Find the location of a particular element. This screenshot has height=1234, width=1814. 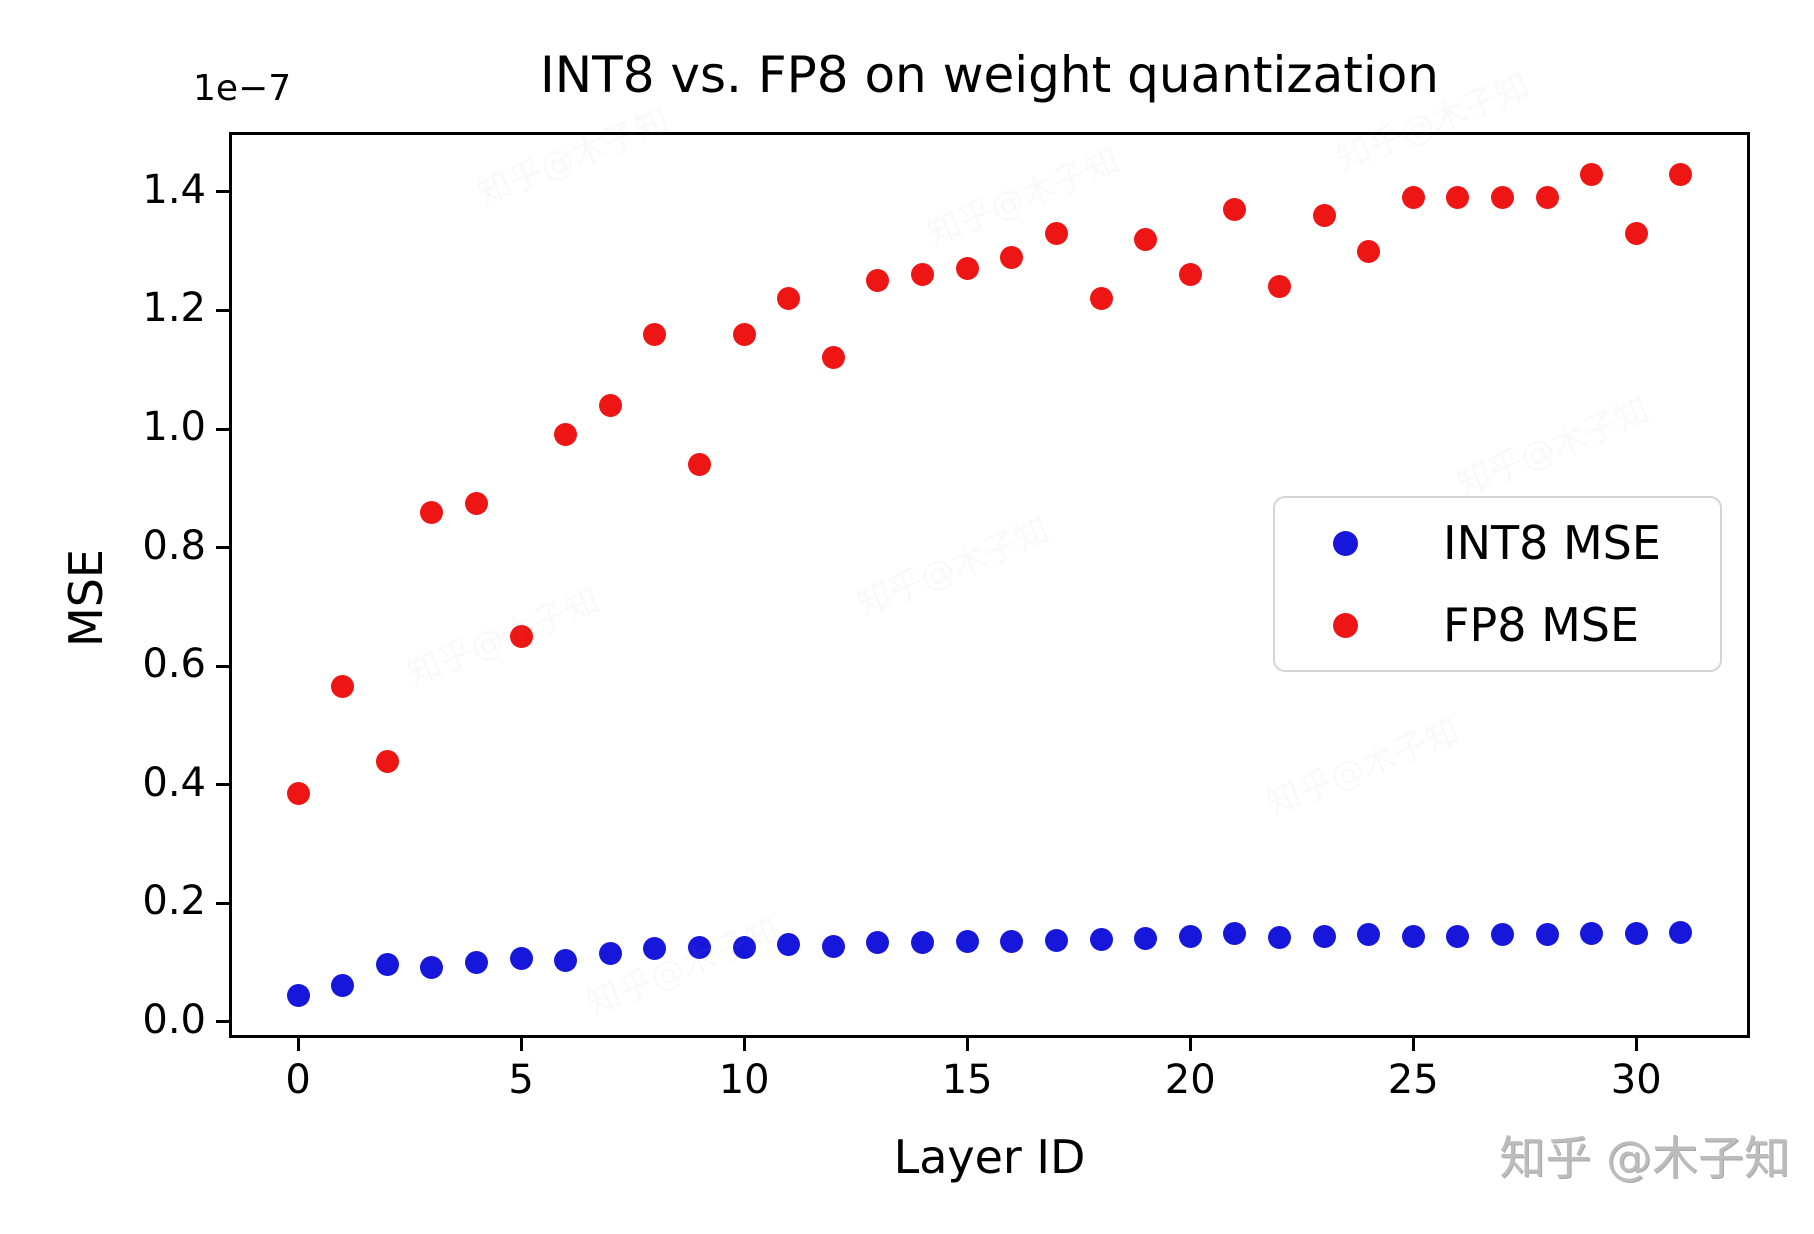

y-tick-label: 0.8 is located at coordinates (174, 545).